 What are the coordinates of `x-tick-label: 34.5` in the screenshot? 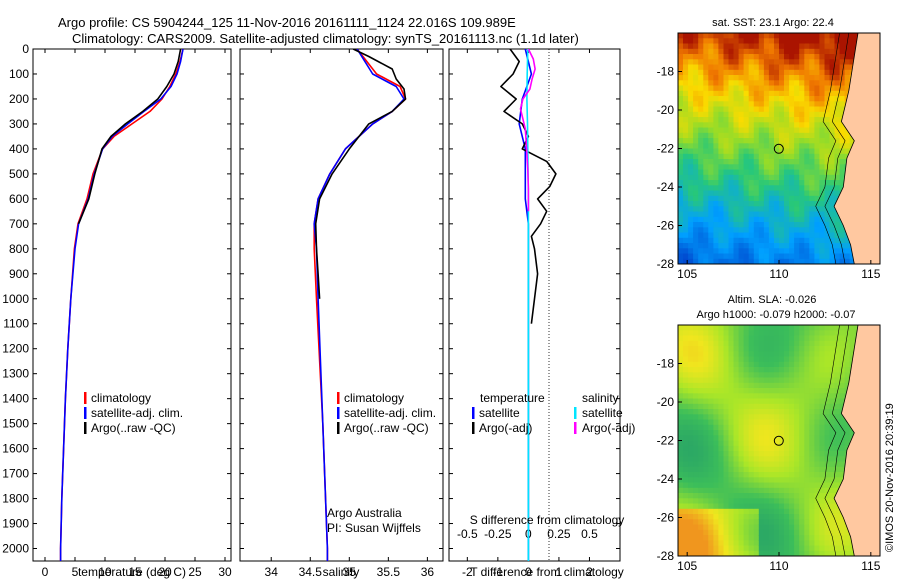 It's located at (311, 572).